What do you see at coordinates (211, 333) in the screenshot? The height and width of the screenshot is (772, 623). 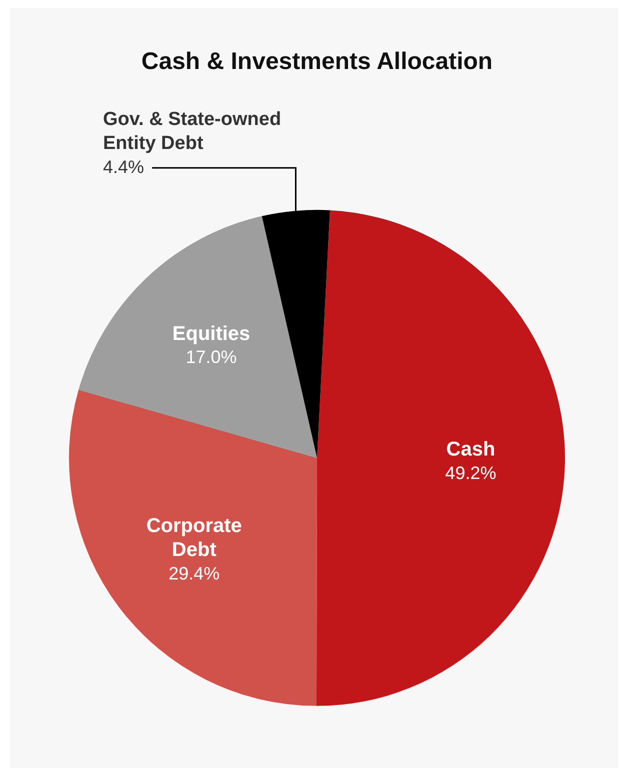 I see `slice-label: Equities` at bounding box center [211, 333].